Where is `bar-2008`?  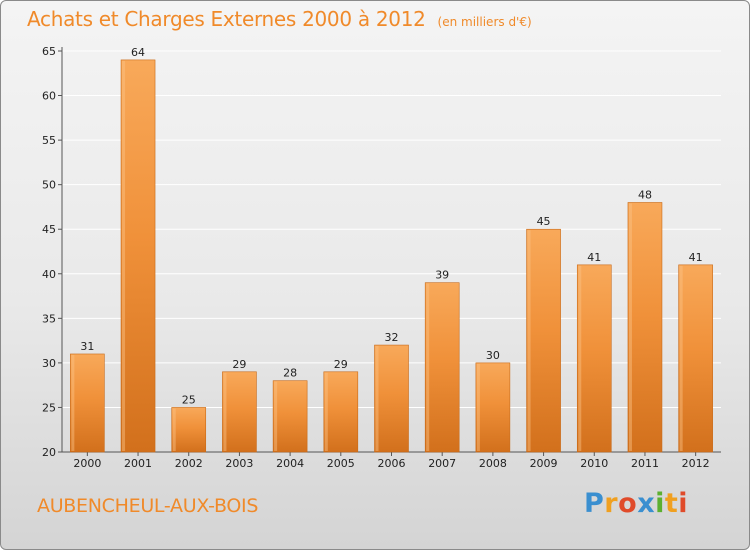 bar-2008 is located at coordinates (493, 407).